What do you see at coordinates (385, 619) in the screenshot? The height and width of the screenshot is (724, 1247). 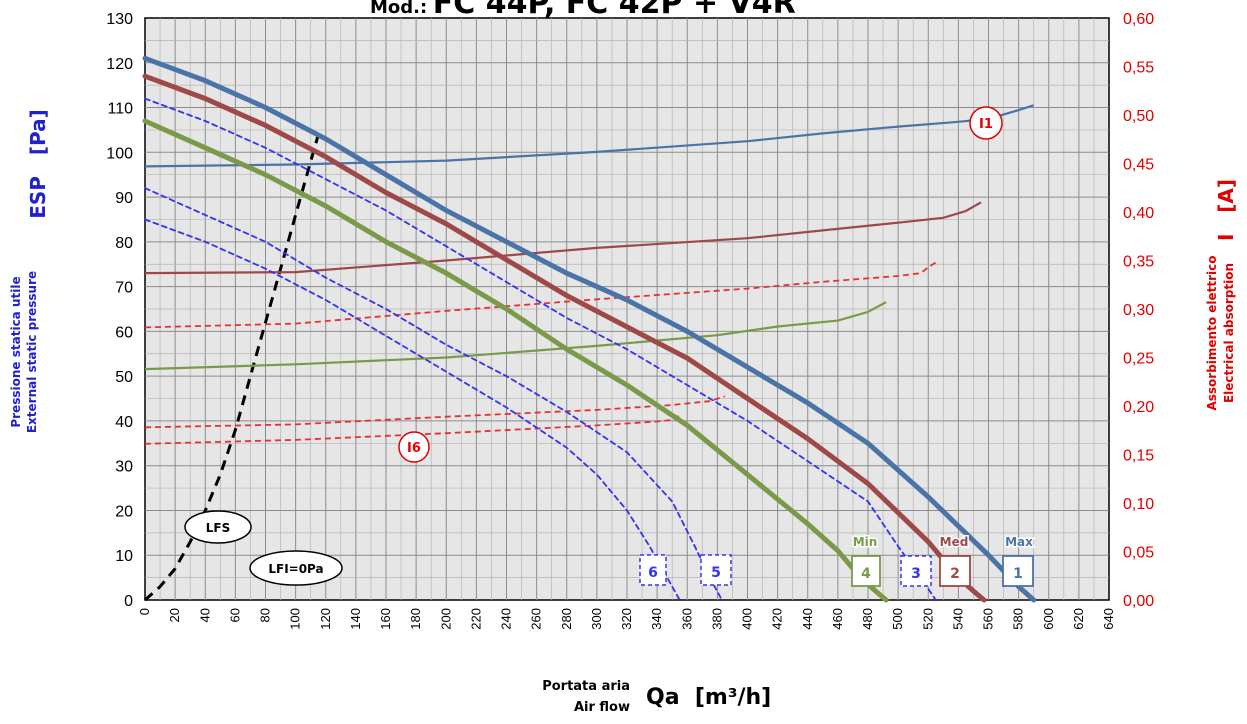 I see `x-tick-label: 160` at bounding box center [385, 619].